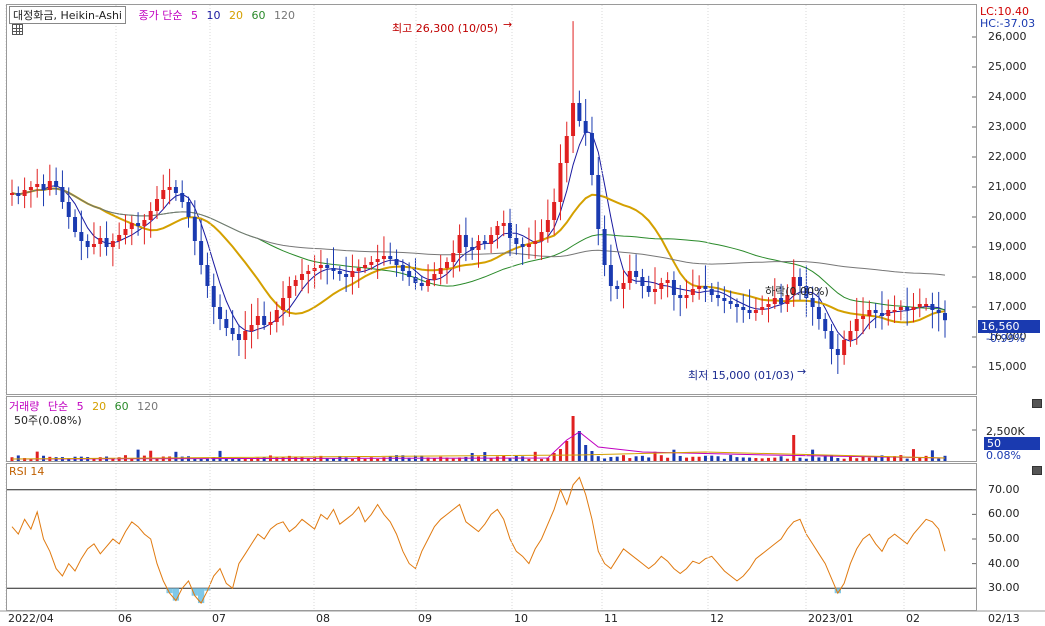 The image size is (1045, 626). I want to click on x-axis-label: 2022/04, so click(31, 618).